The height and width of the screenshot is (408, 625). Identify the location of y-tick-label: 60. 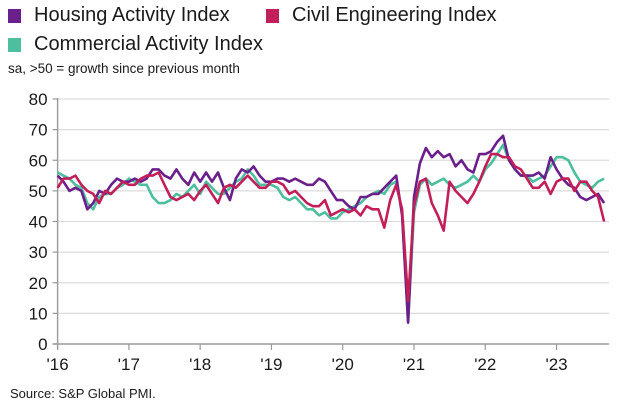
(38, 160).